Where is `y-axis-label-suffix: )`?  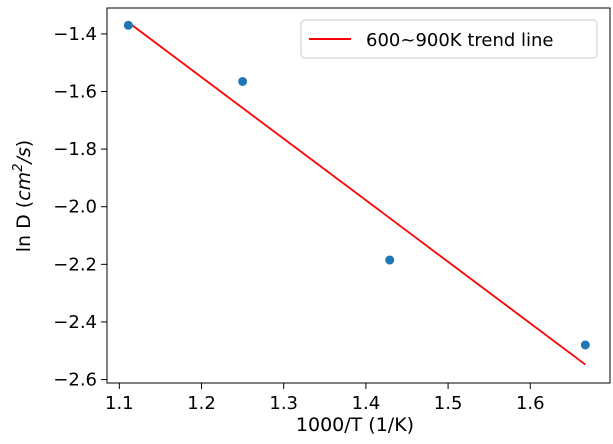 y-axis-label-suffix: ) is located at coordinates (24, 143).